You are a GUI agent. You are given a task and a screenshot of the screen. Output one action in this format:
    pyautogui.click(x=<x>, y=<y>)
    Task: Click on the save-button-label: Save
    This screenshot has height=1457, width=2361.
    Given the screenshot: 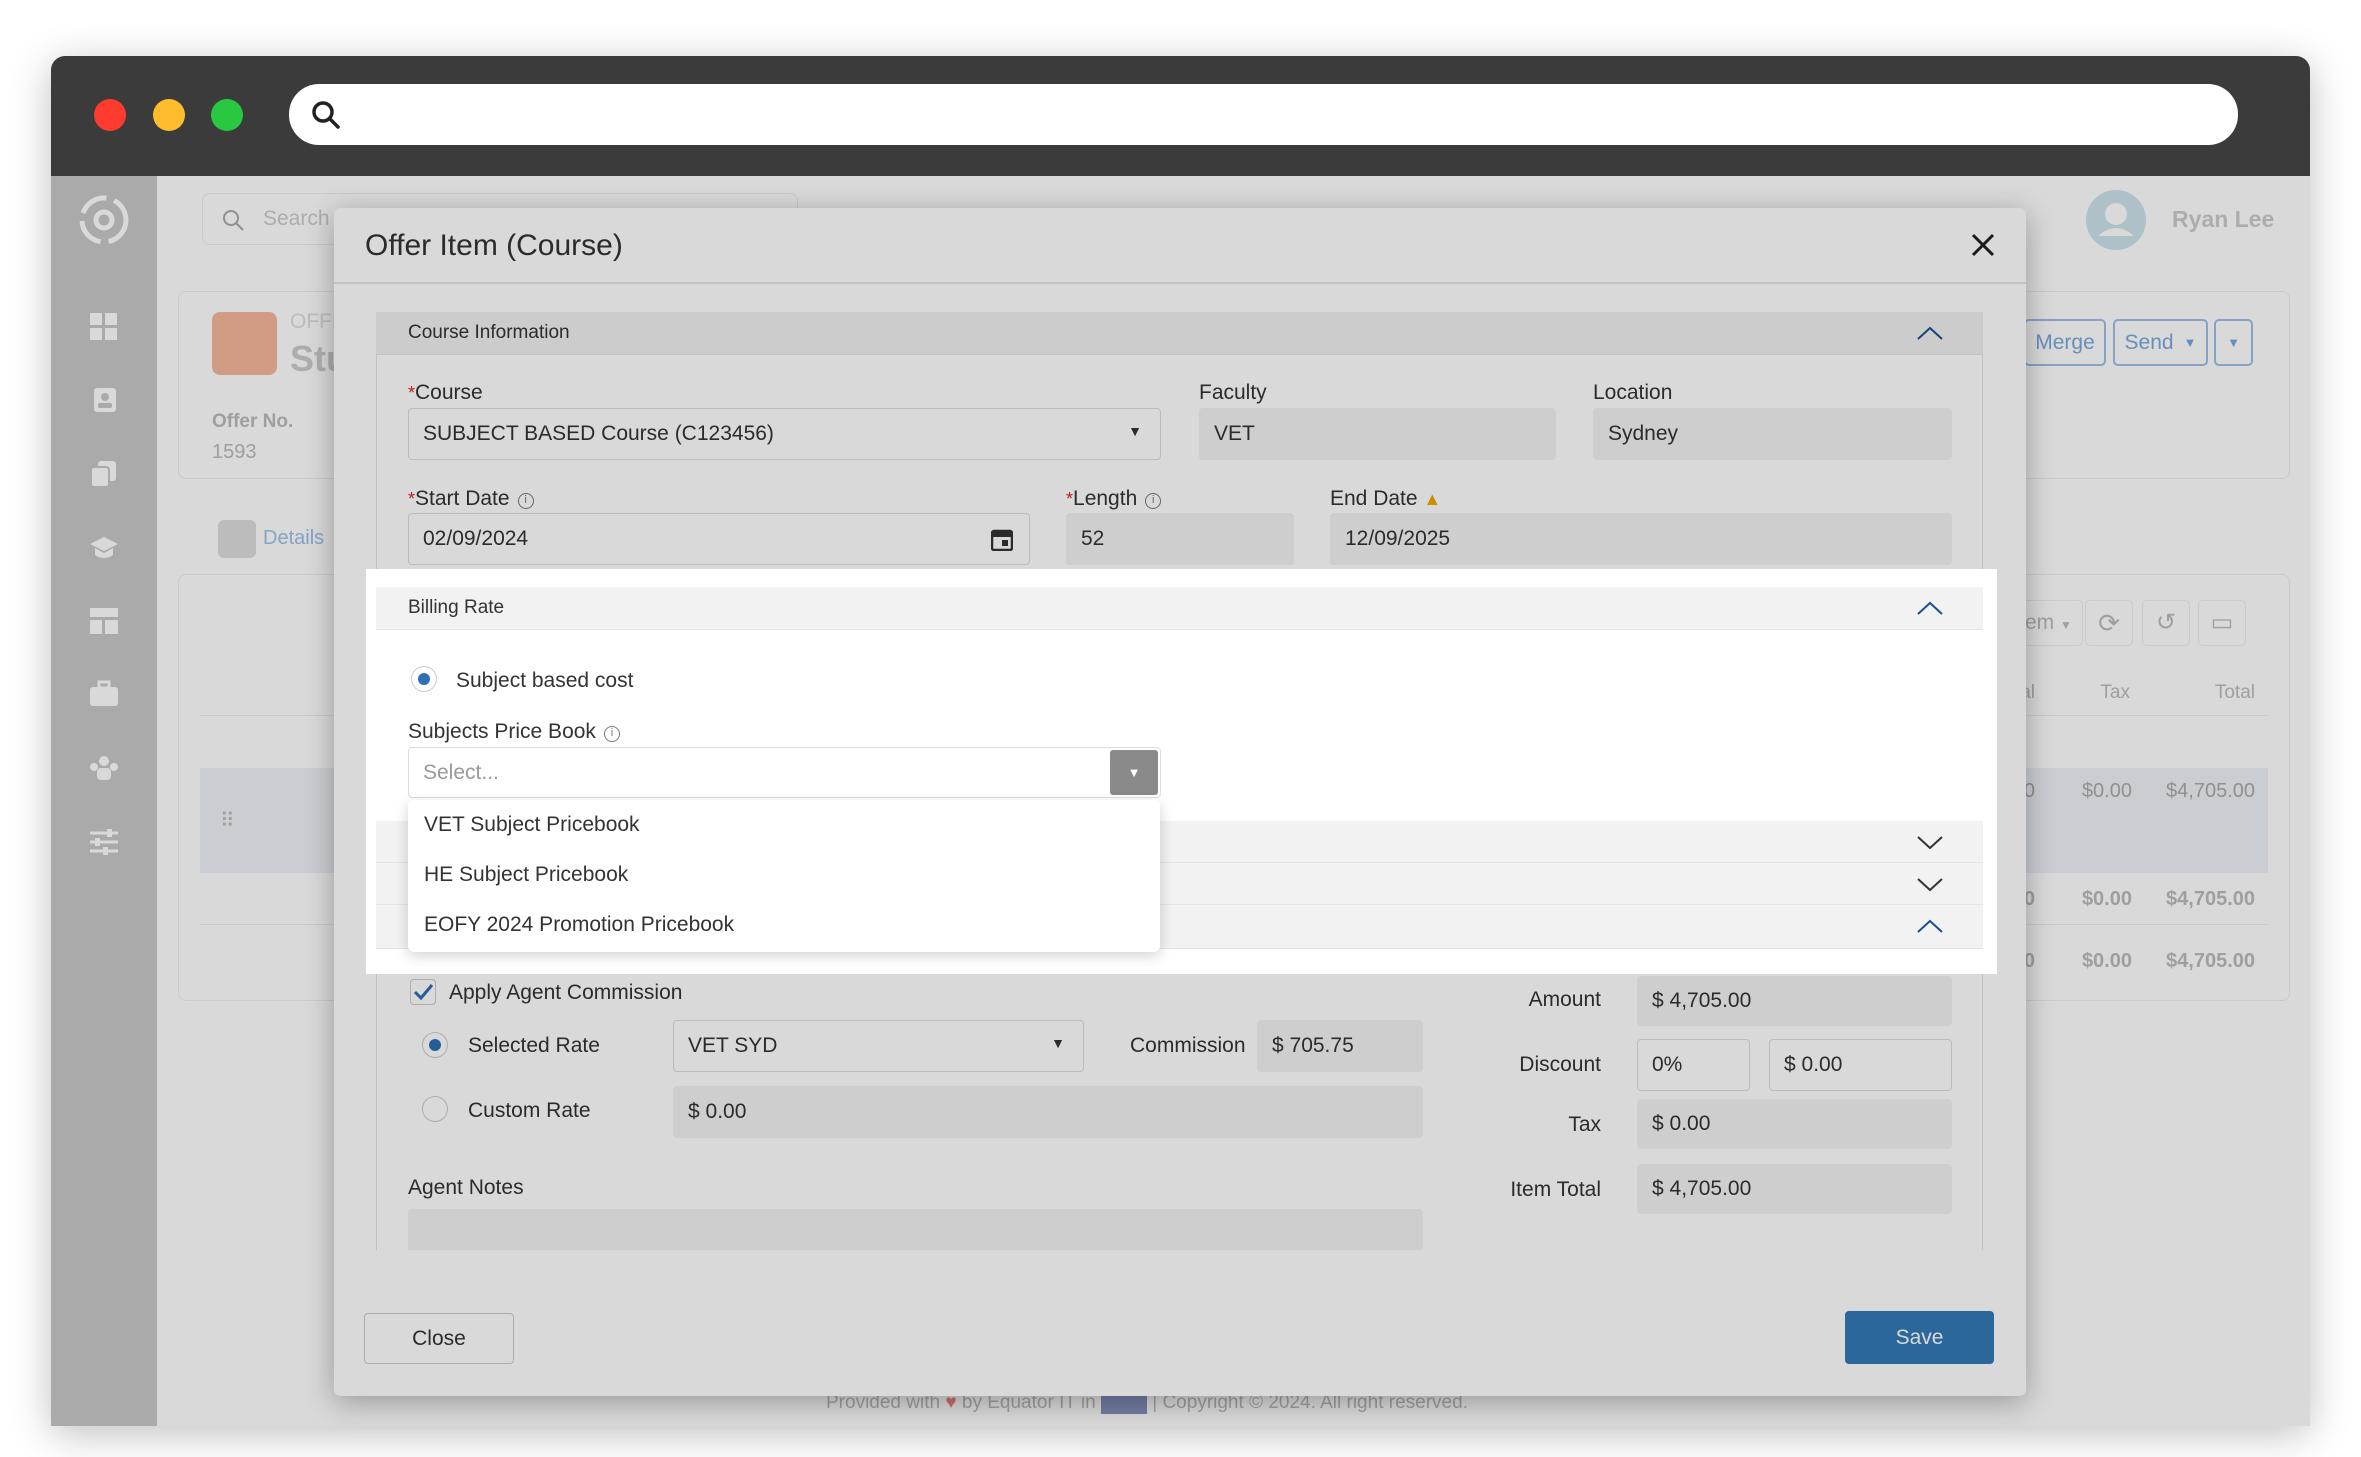 What is the action you would take?
    pyautogui.click(x=1919, y=1337)
    